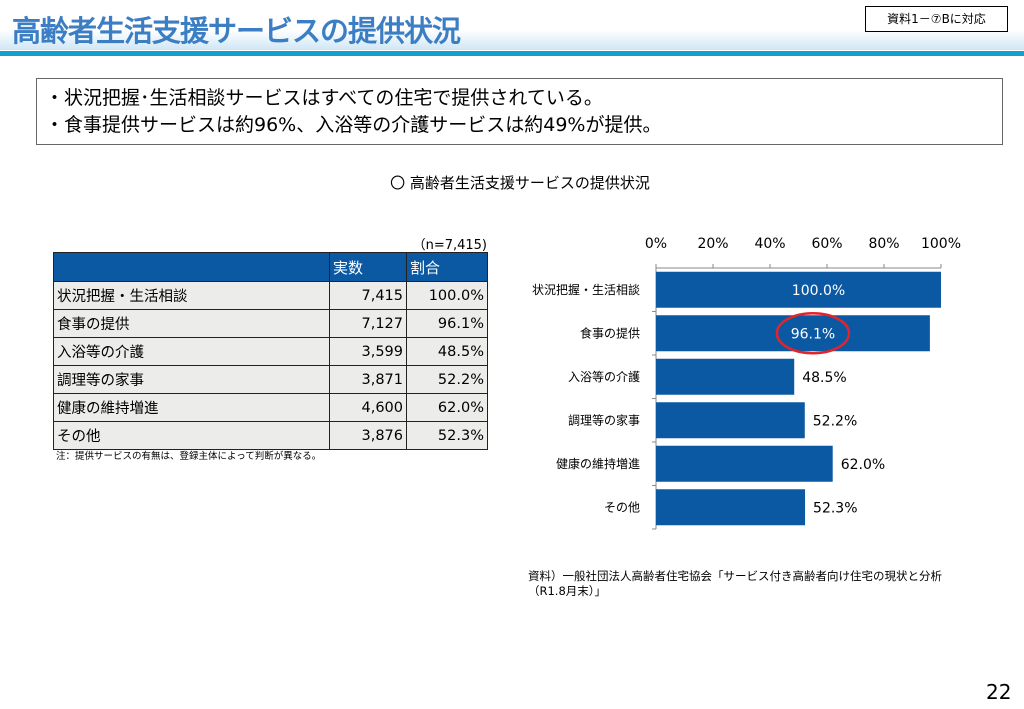 The height and width of the screenshot is (709, 1024). Describe the element at coordinates (368, 407) in the screenshot. I see `table-cell: 4,600` at that location.